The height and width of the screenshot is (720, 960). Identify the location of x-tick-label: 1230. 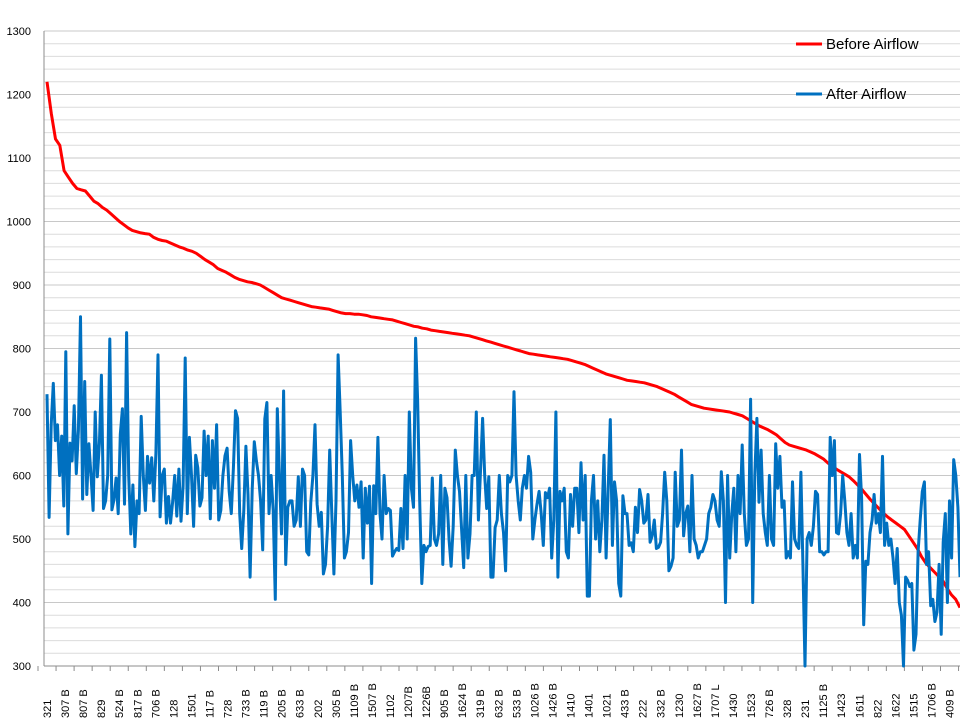
(680, 706).